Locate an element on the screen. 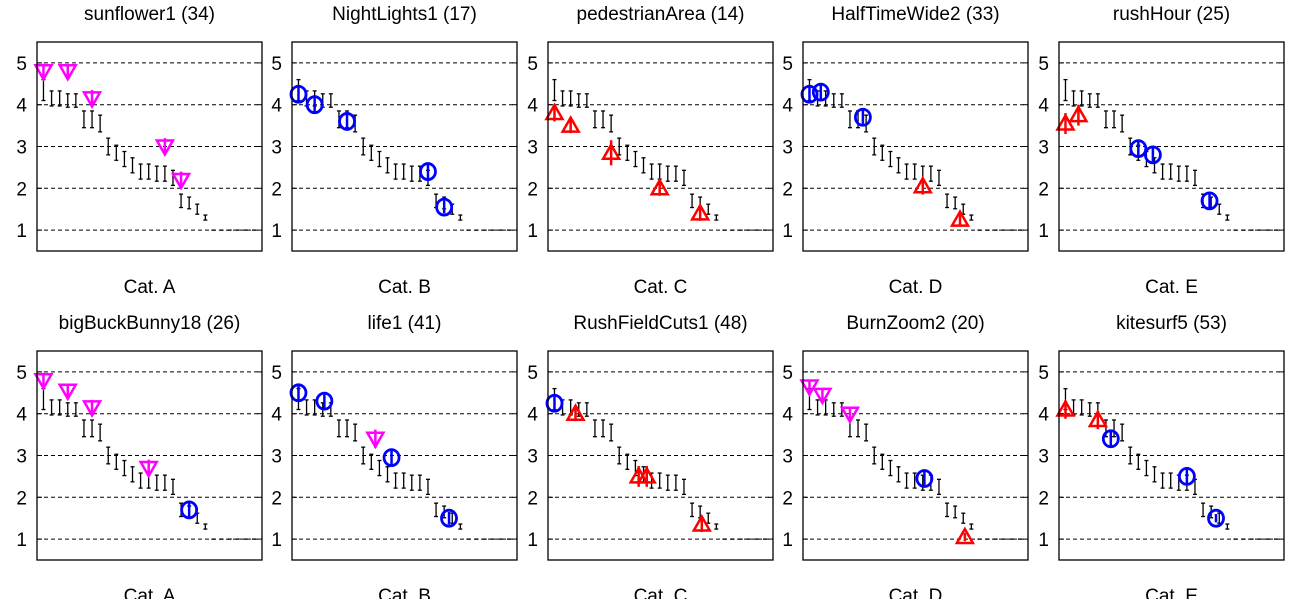 Image resolution: width=1294 pixels, height=599 pixels. x-axis-label: Cat. E is located at coordinates (1171, 287).